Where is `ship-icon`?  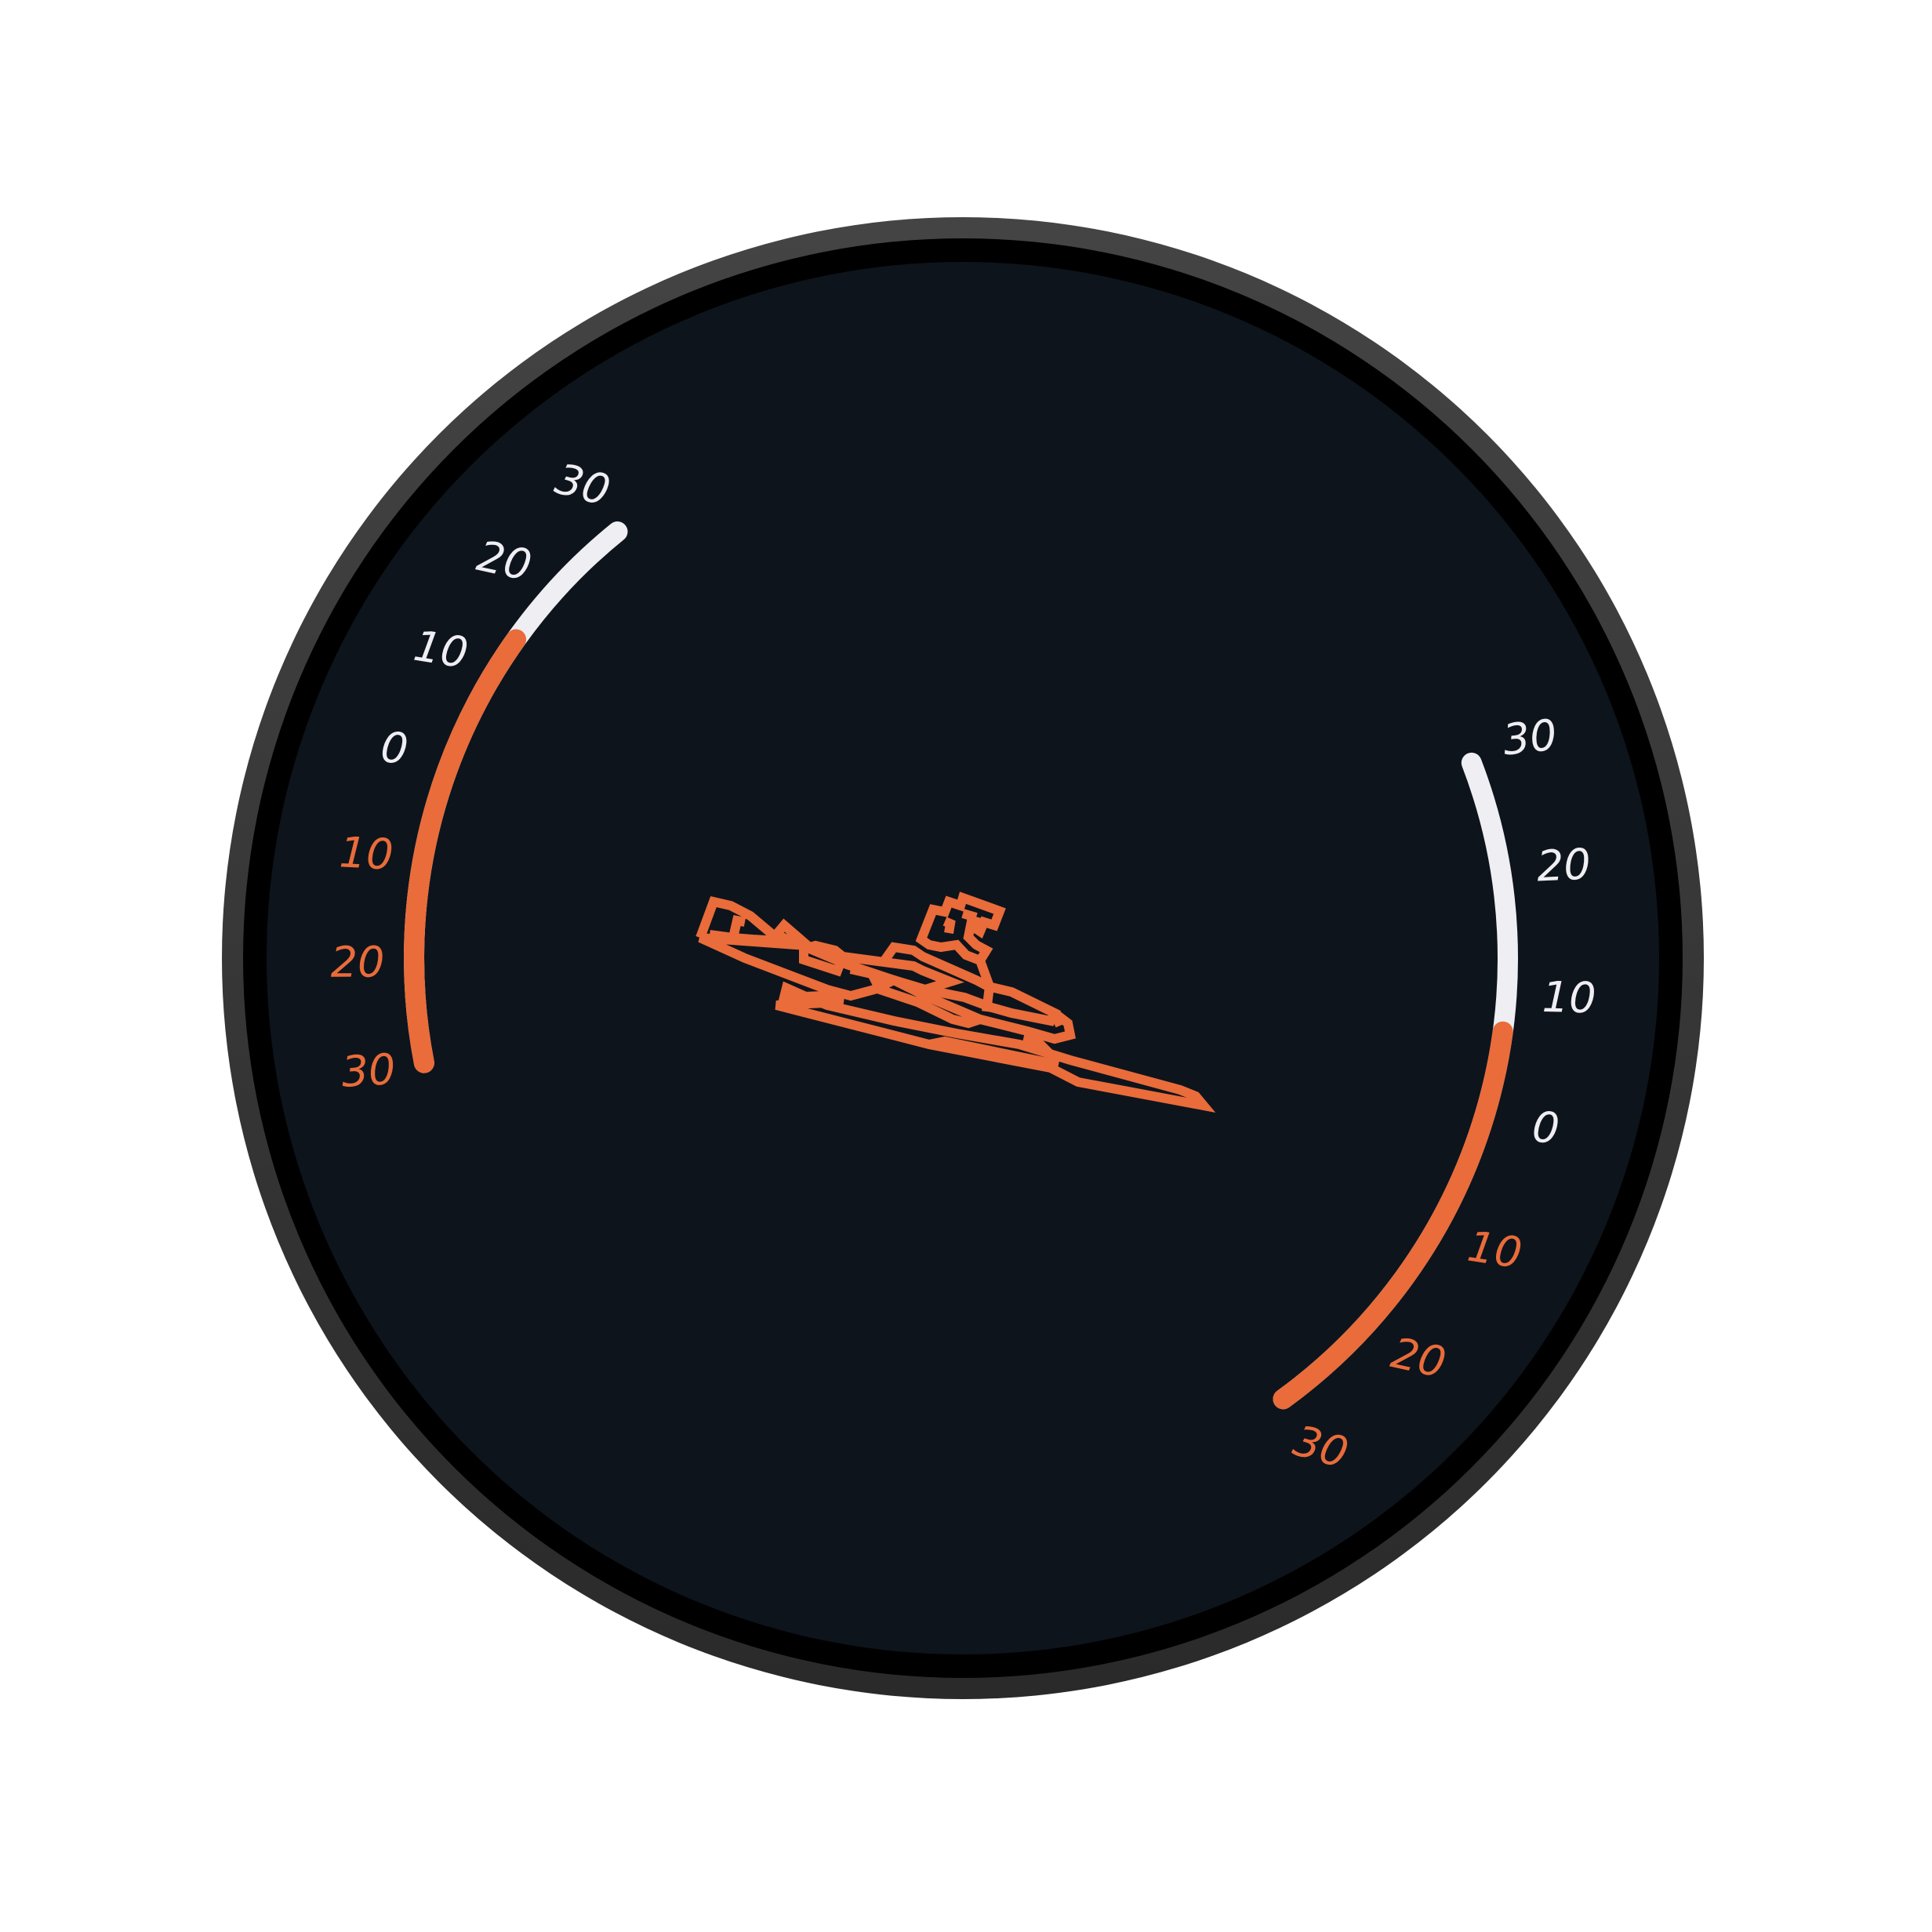
ship-icon is located at coordinates (955, 1002).